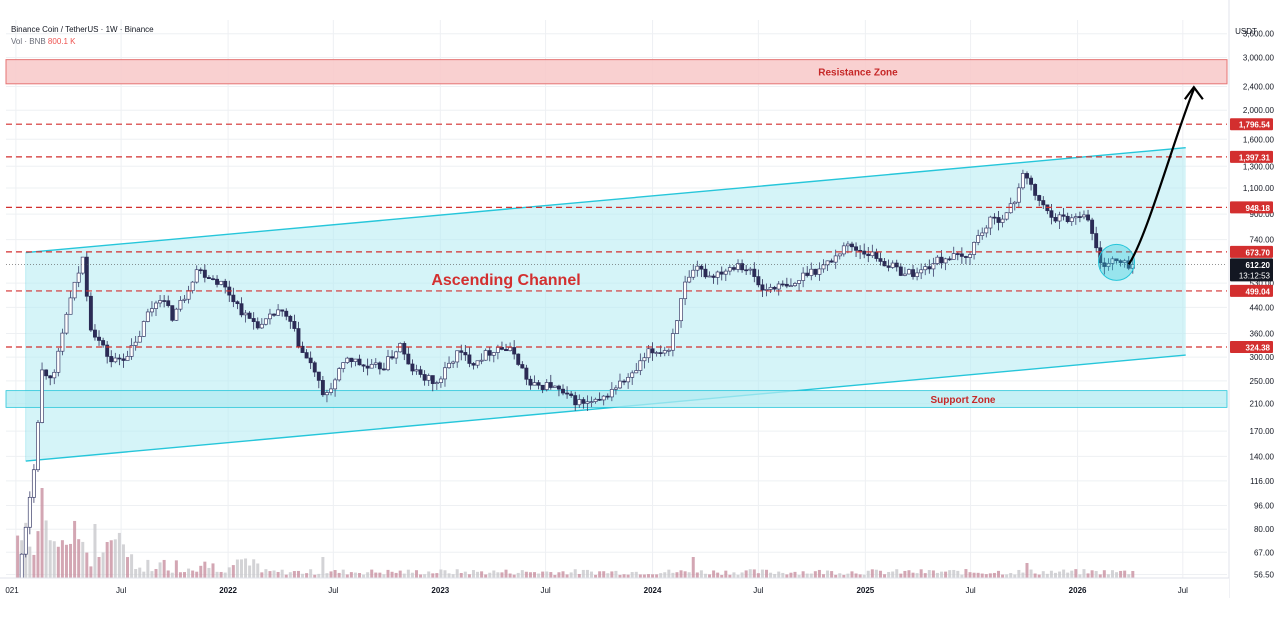 This screenshot has width=1280, height=639. Describe the element at coordinates (1246, 31) in the screenshot. I see `axis-unit: USDT` at that location.